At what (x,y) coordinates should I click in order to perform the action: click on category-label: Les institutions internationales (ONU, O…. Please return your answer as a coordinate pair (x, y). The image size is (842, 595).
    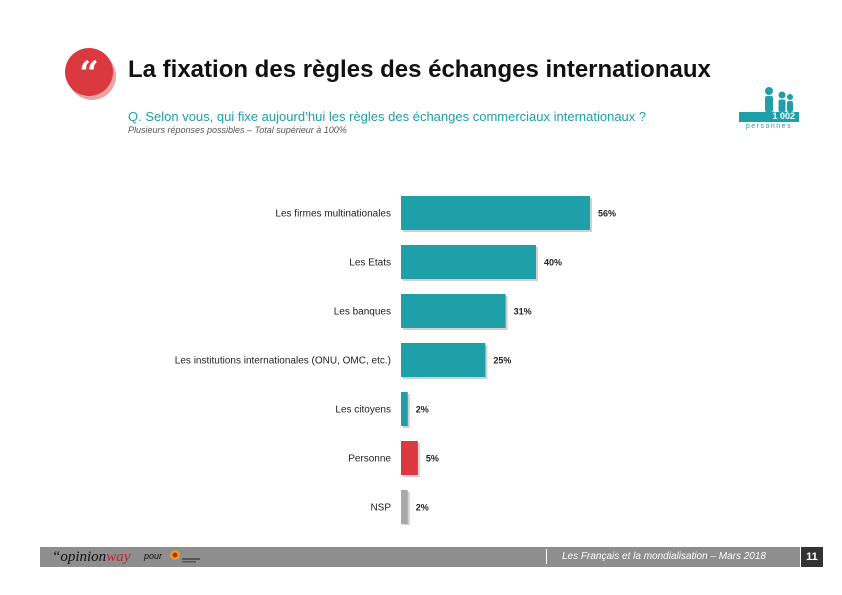
    Looking at the image, I should click on (283, 361).